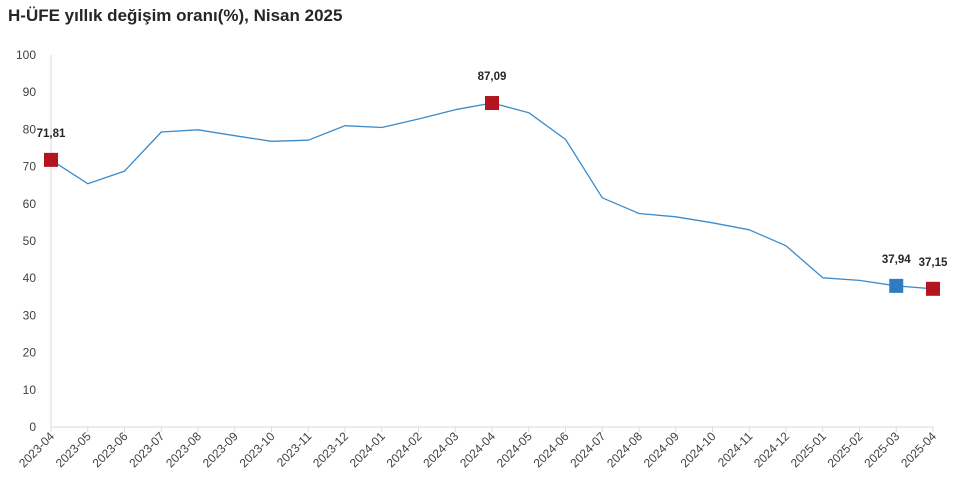  Describe the element at coordinates (698, 449) in the screenshot. I see `x-tick-label: 2024-10` at that location.